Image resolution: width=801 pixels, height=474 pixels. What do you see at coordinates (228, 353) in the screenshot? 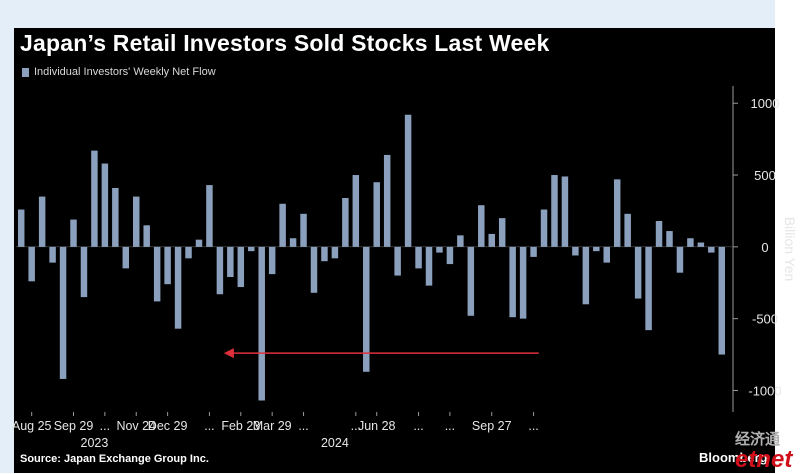
I see `annotation-arrow-head` at bounding box center [228, 353].